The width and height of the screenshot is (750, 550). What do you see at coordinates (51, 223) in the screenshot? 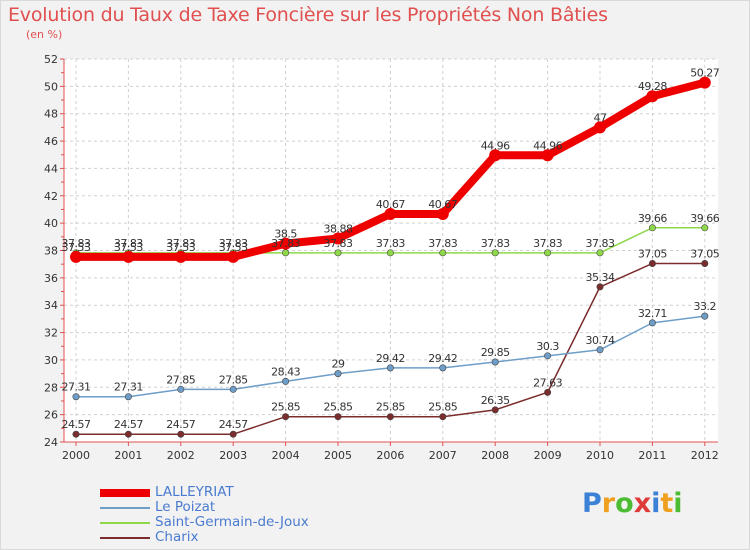
I see `y-tick-label: 40` at bounding box center [51, 223].